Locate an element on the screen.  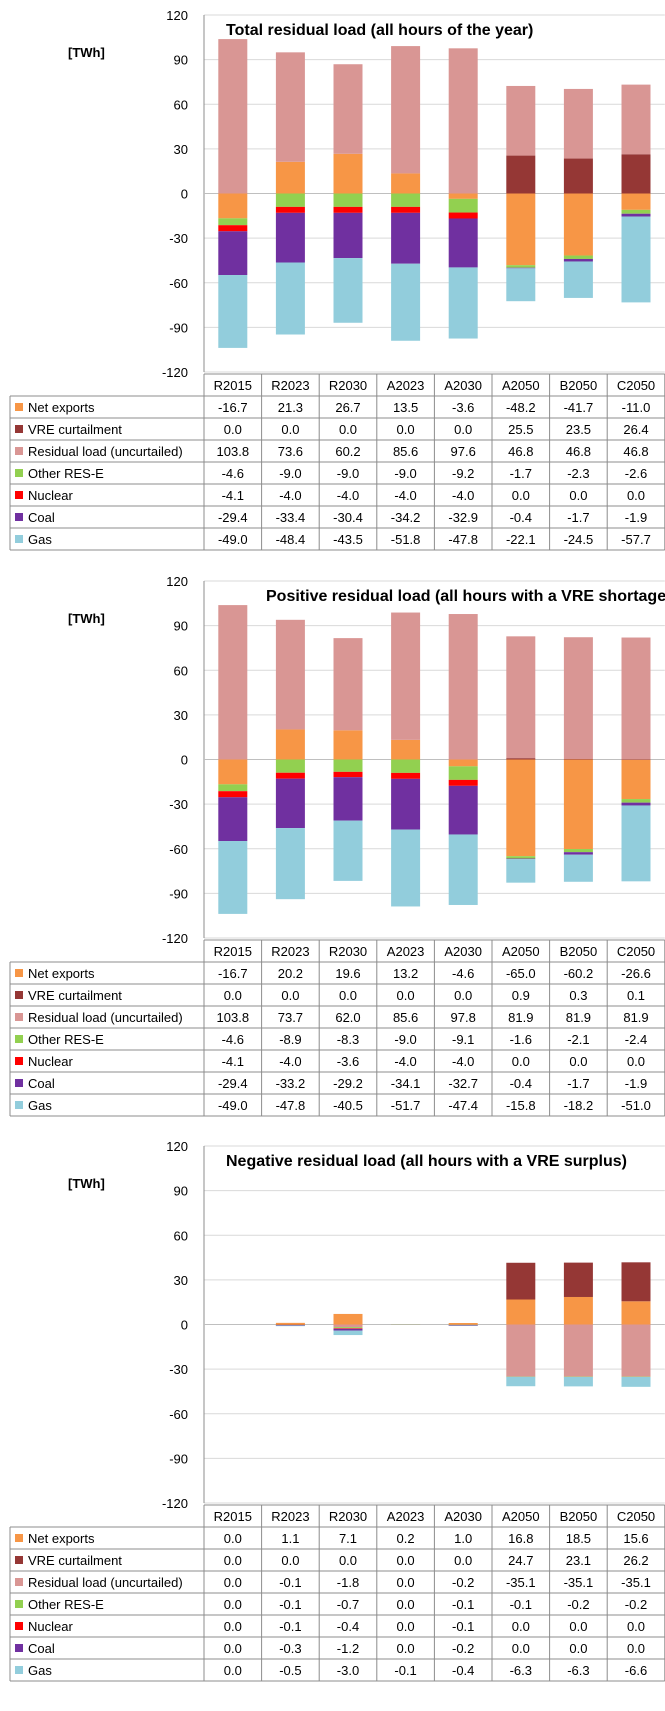
table-cell: -9.1 is located at coordinates (463, 1039).